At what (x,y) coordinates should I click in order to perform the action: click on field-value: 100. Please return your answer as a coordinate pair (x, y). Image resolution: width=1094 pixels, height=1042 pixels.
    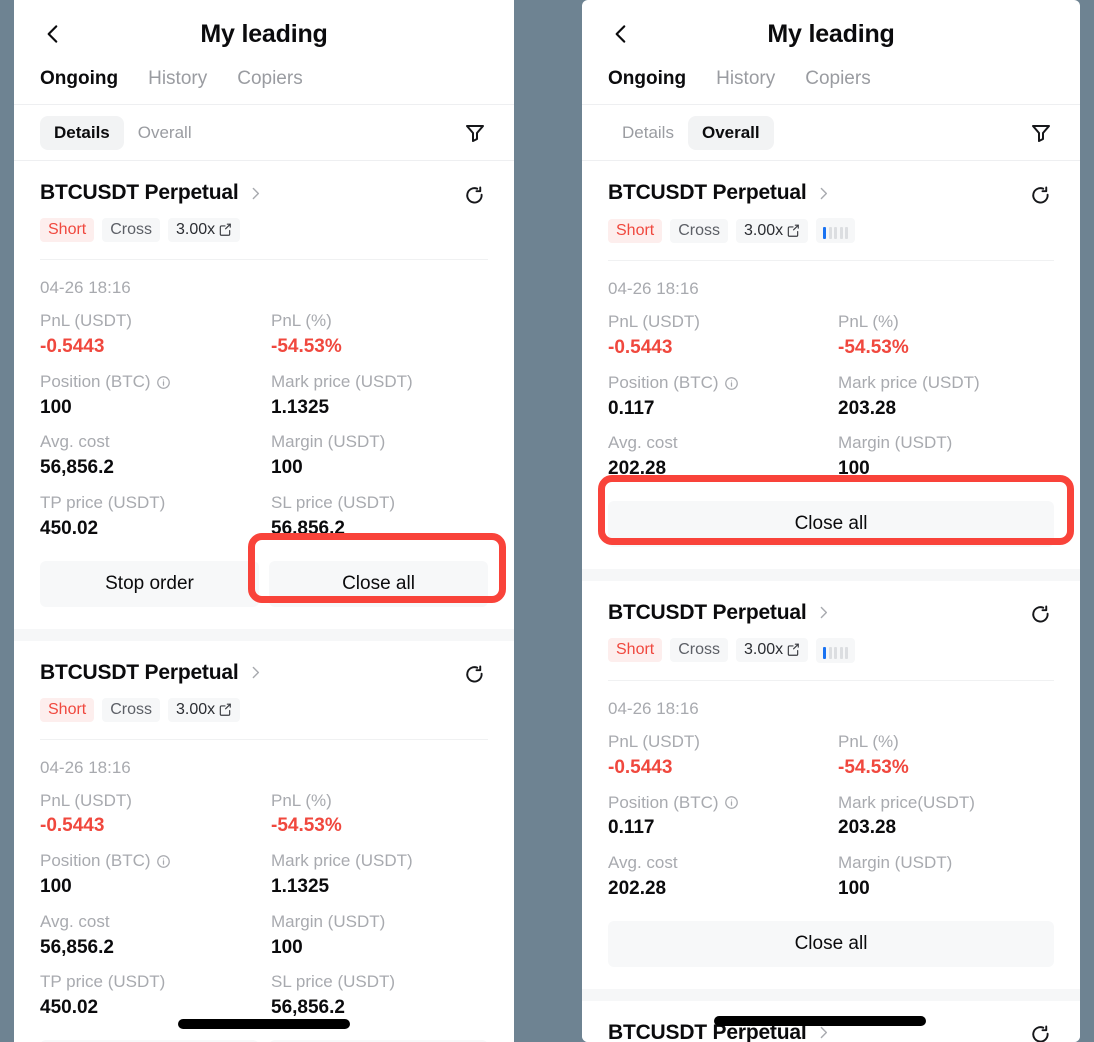
    Looking at the image, I should click on (56, 407).